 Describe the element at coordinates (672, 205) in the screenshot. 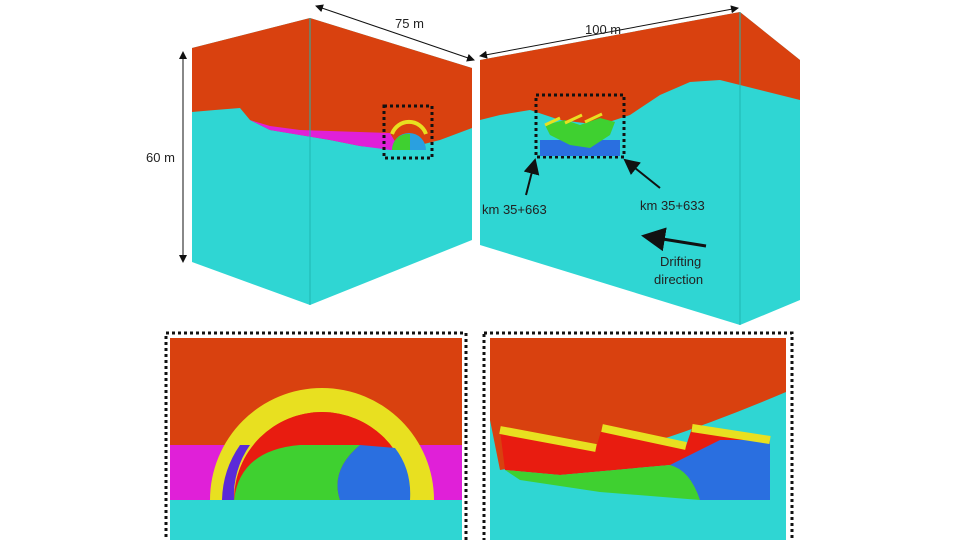

I see `station-label: km 35+633` at that location.